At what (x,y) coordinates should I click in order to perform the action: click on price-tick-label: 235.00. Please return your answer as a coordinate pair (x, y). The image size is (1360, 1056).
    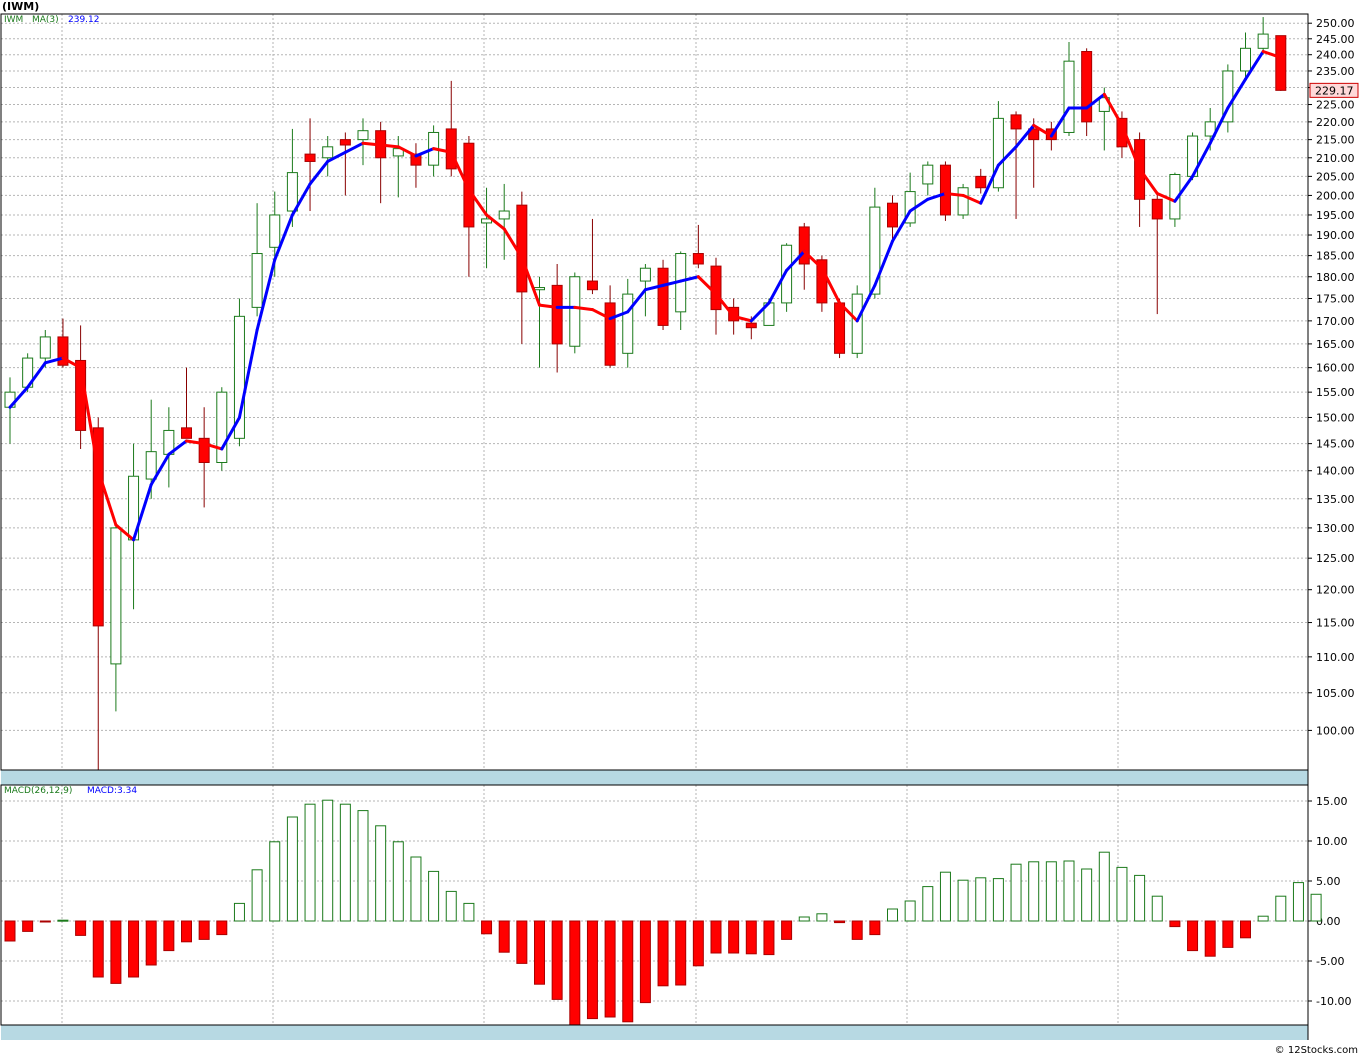
    Looking at the image, I should click on (1335, 71).